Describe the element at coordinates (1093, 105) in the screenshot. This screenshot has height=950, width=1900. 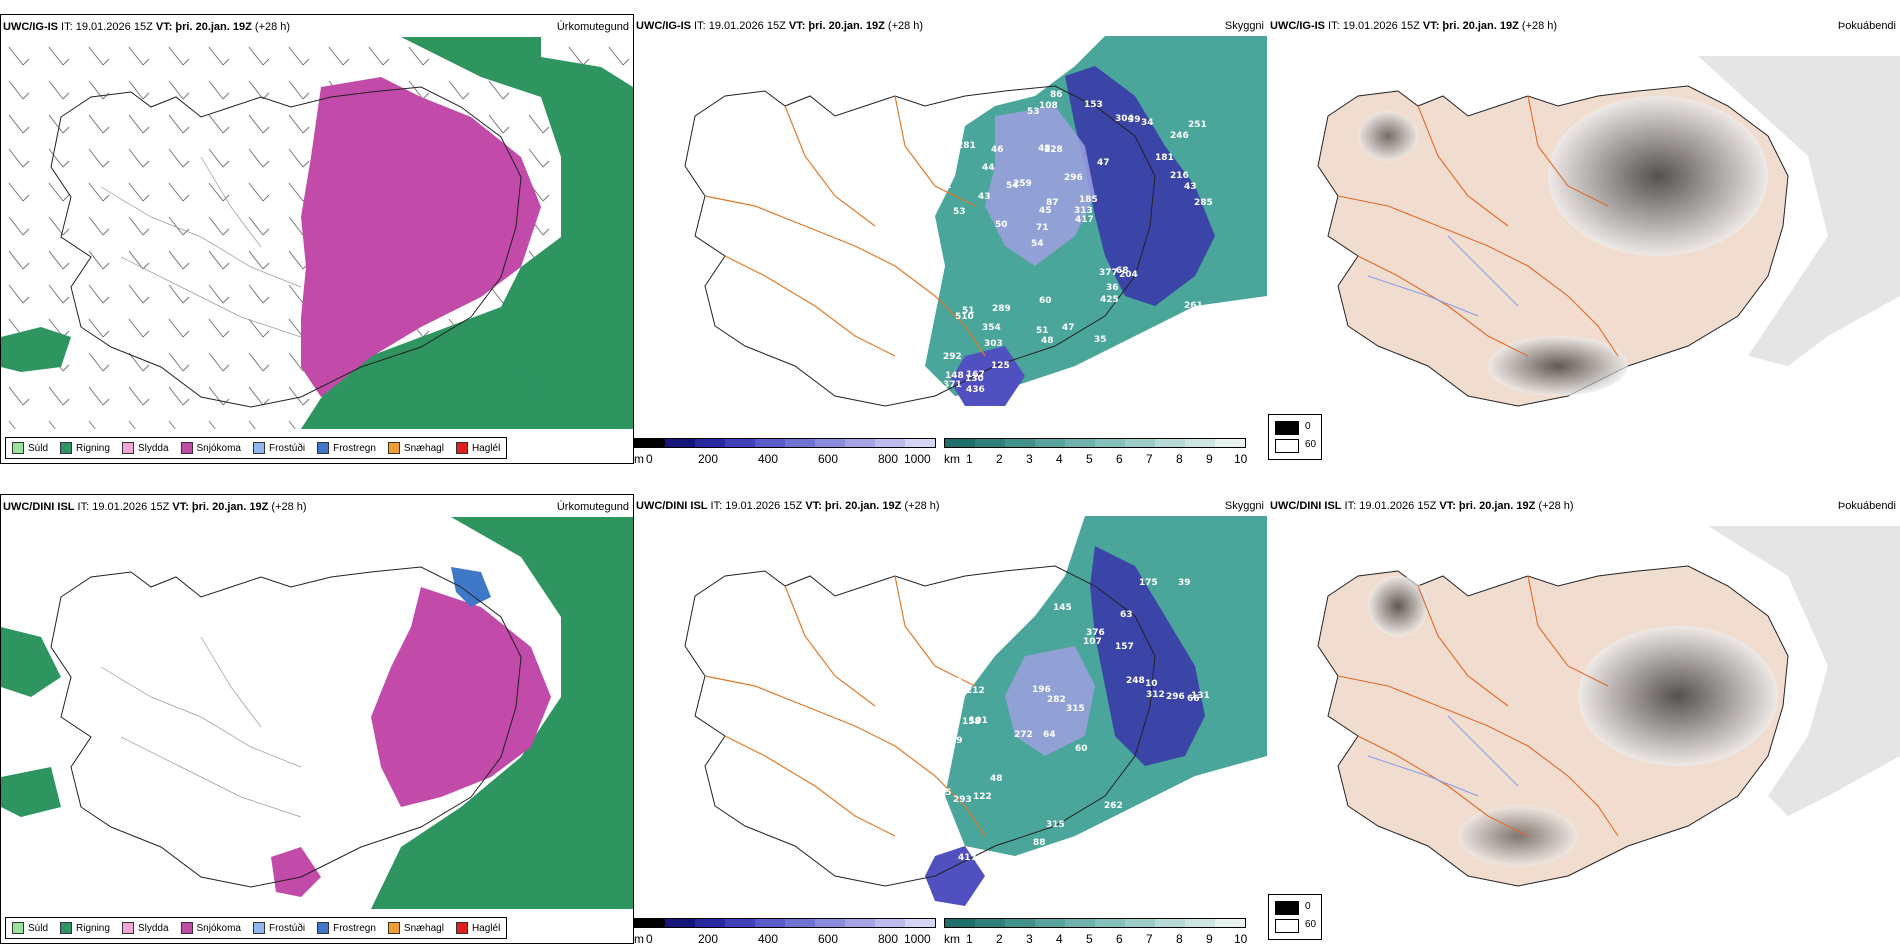
I see `visibility-value-label: 153` at that location.